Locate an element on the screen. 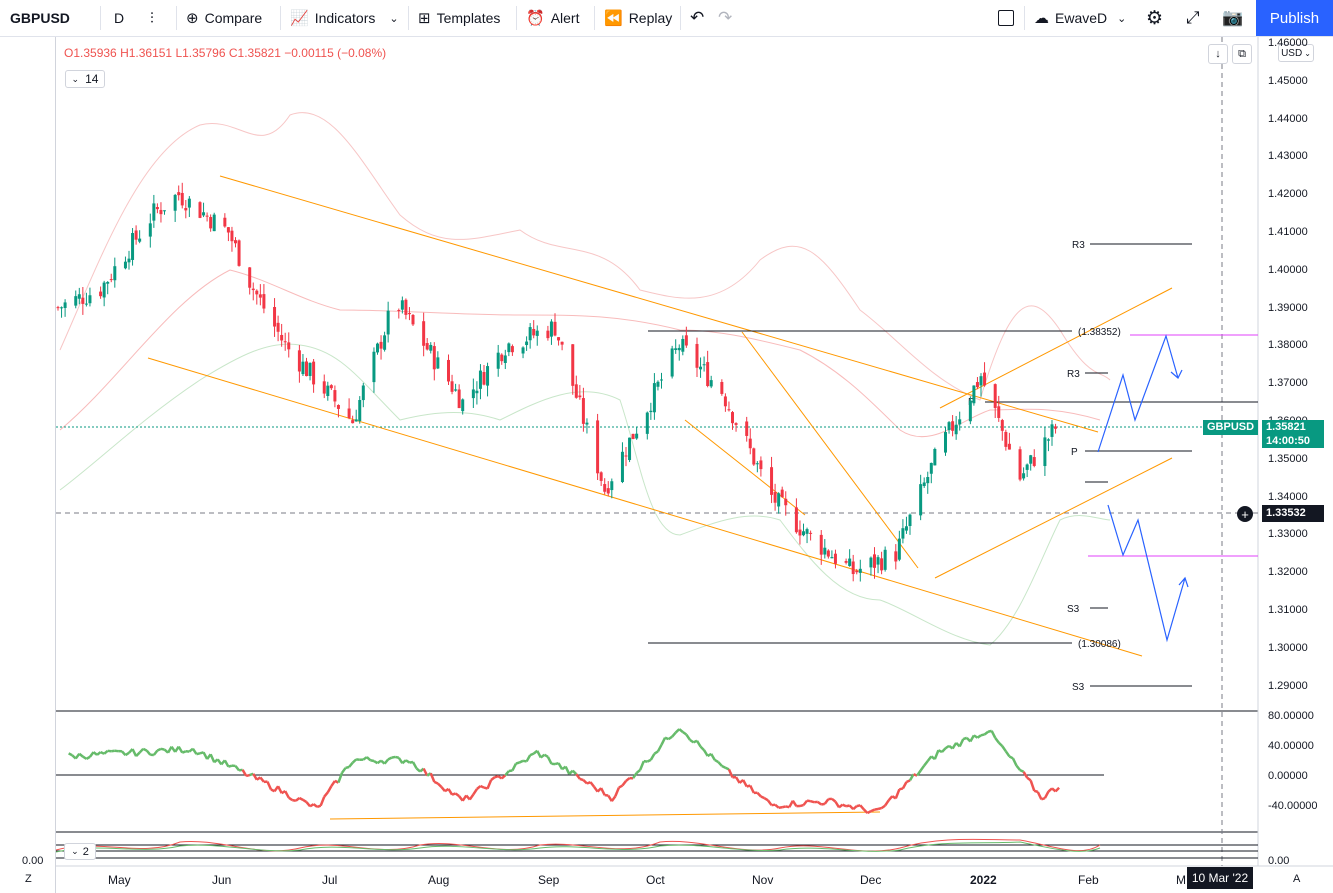  ohlc-low: L1.35796 is located at coordinates (200, 53).